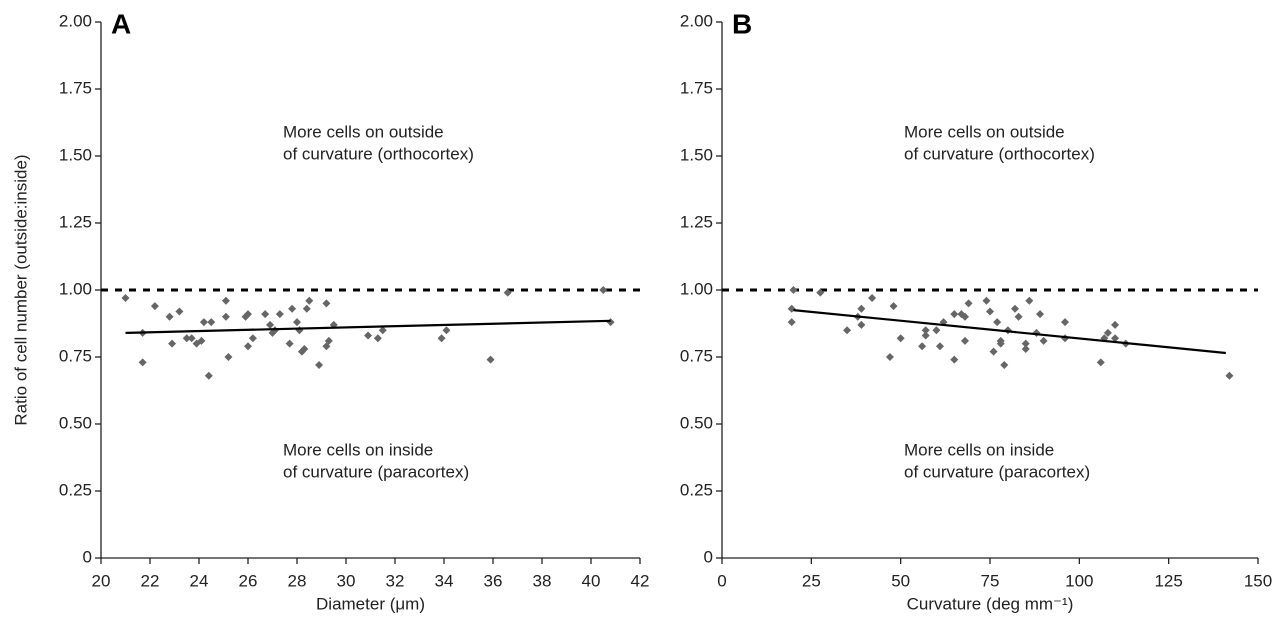 Image resolution: width=1285 pixels, height=624 pixels. Describe the element at coordinates (248, 580) in the screenshot. I see `x-tick-label: 26` at that location.